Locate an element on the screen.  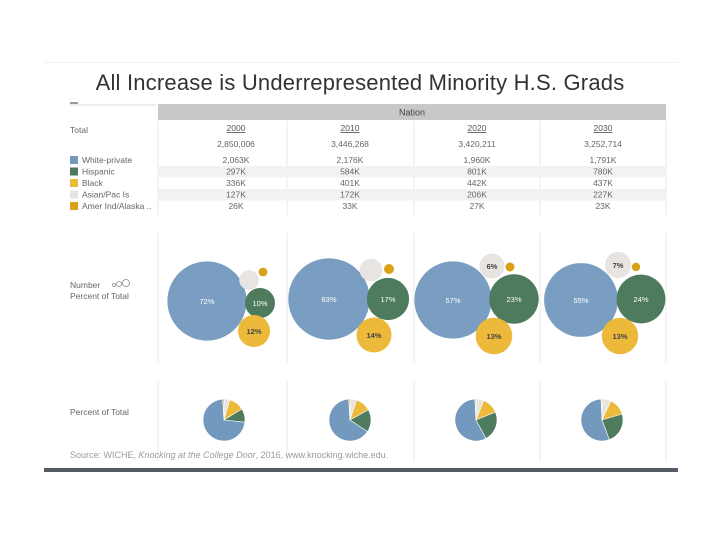
group-value: 1,960K is located at coordinates (477, 160).